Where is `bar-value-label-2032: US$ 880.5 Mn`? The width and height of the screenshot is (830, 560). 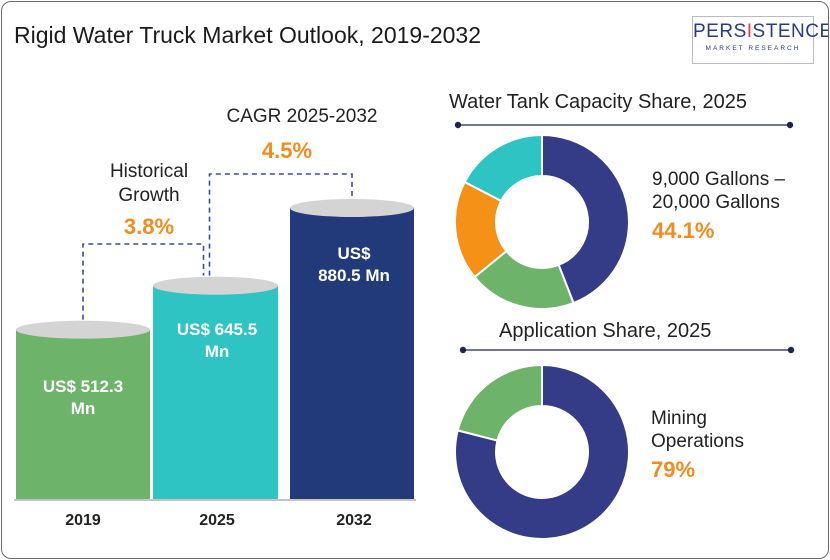
bar-value-label-2032: US$ 880.5 Mn is located at coordinates (354, 264).